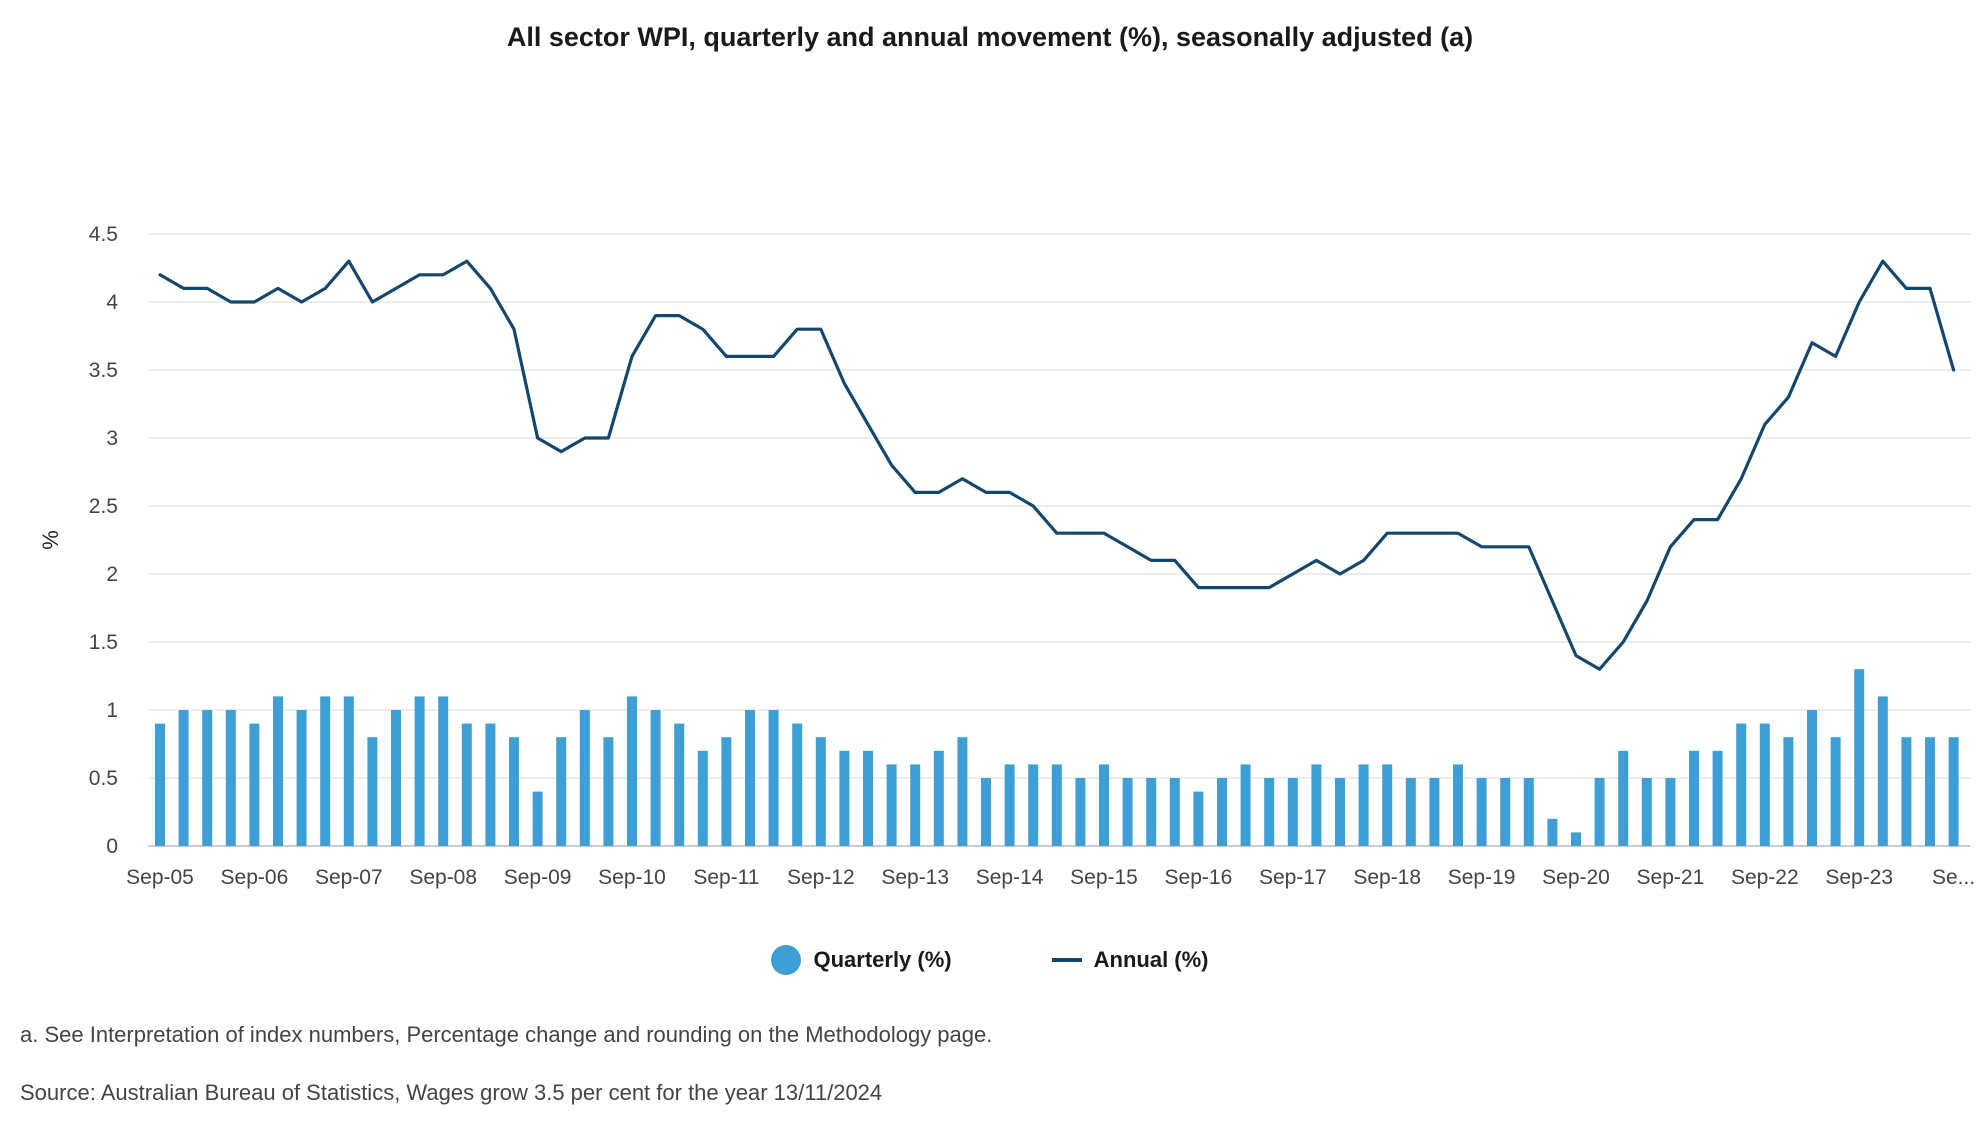  What do you see at coordinates (112, 574) in the screenshot?
I see `y-tick-label: 2` at bounding box center [112, 574].